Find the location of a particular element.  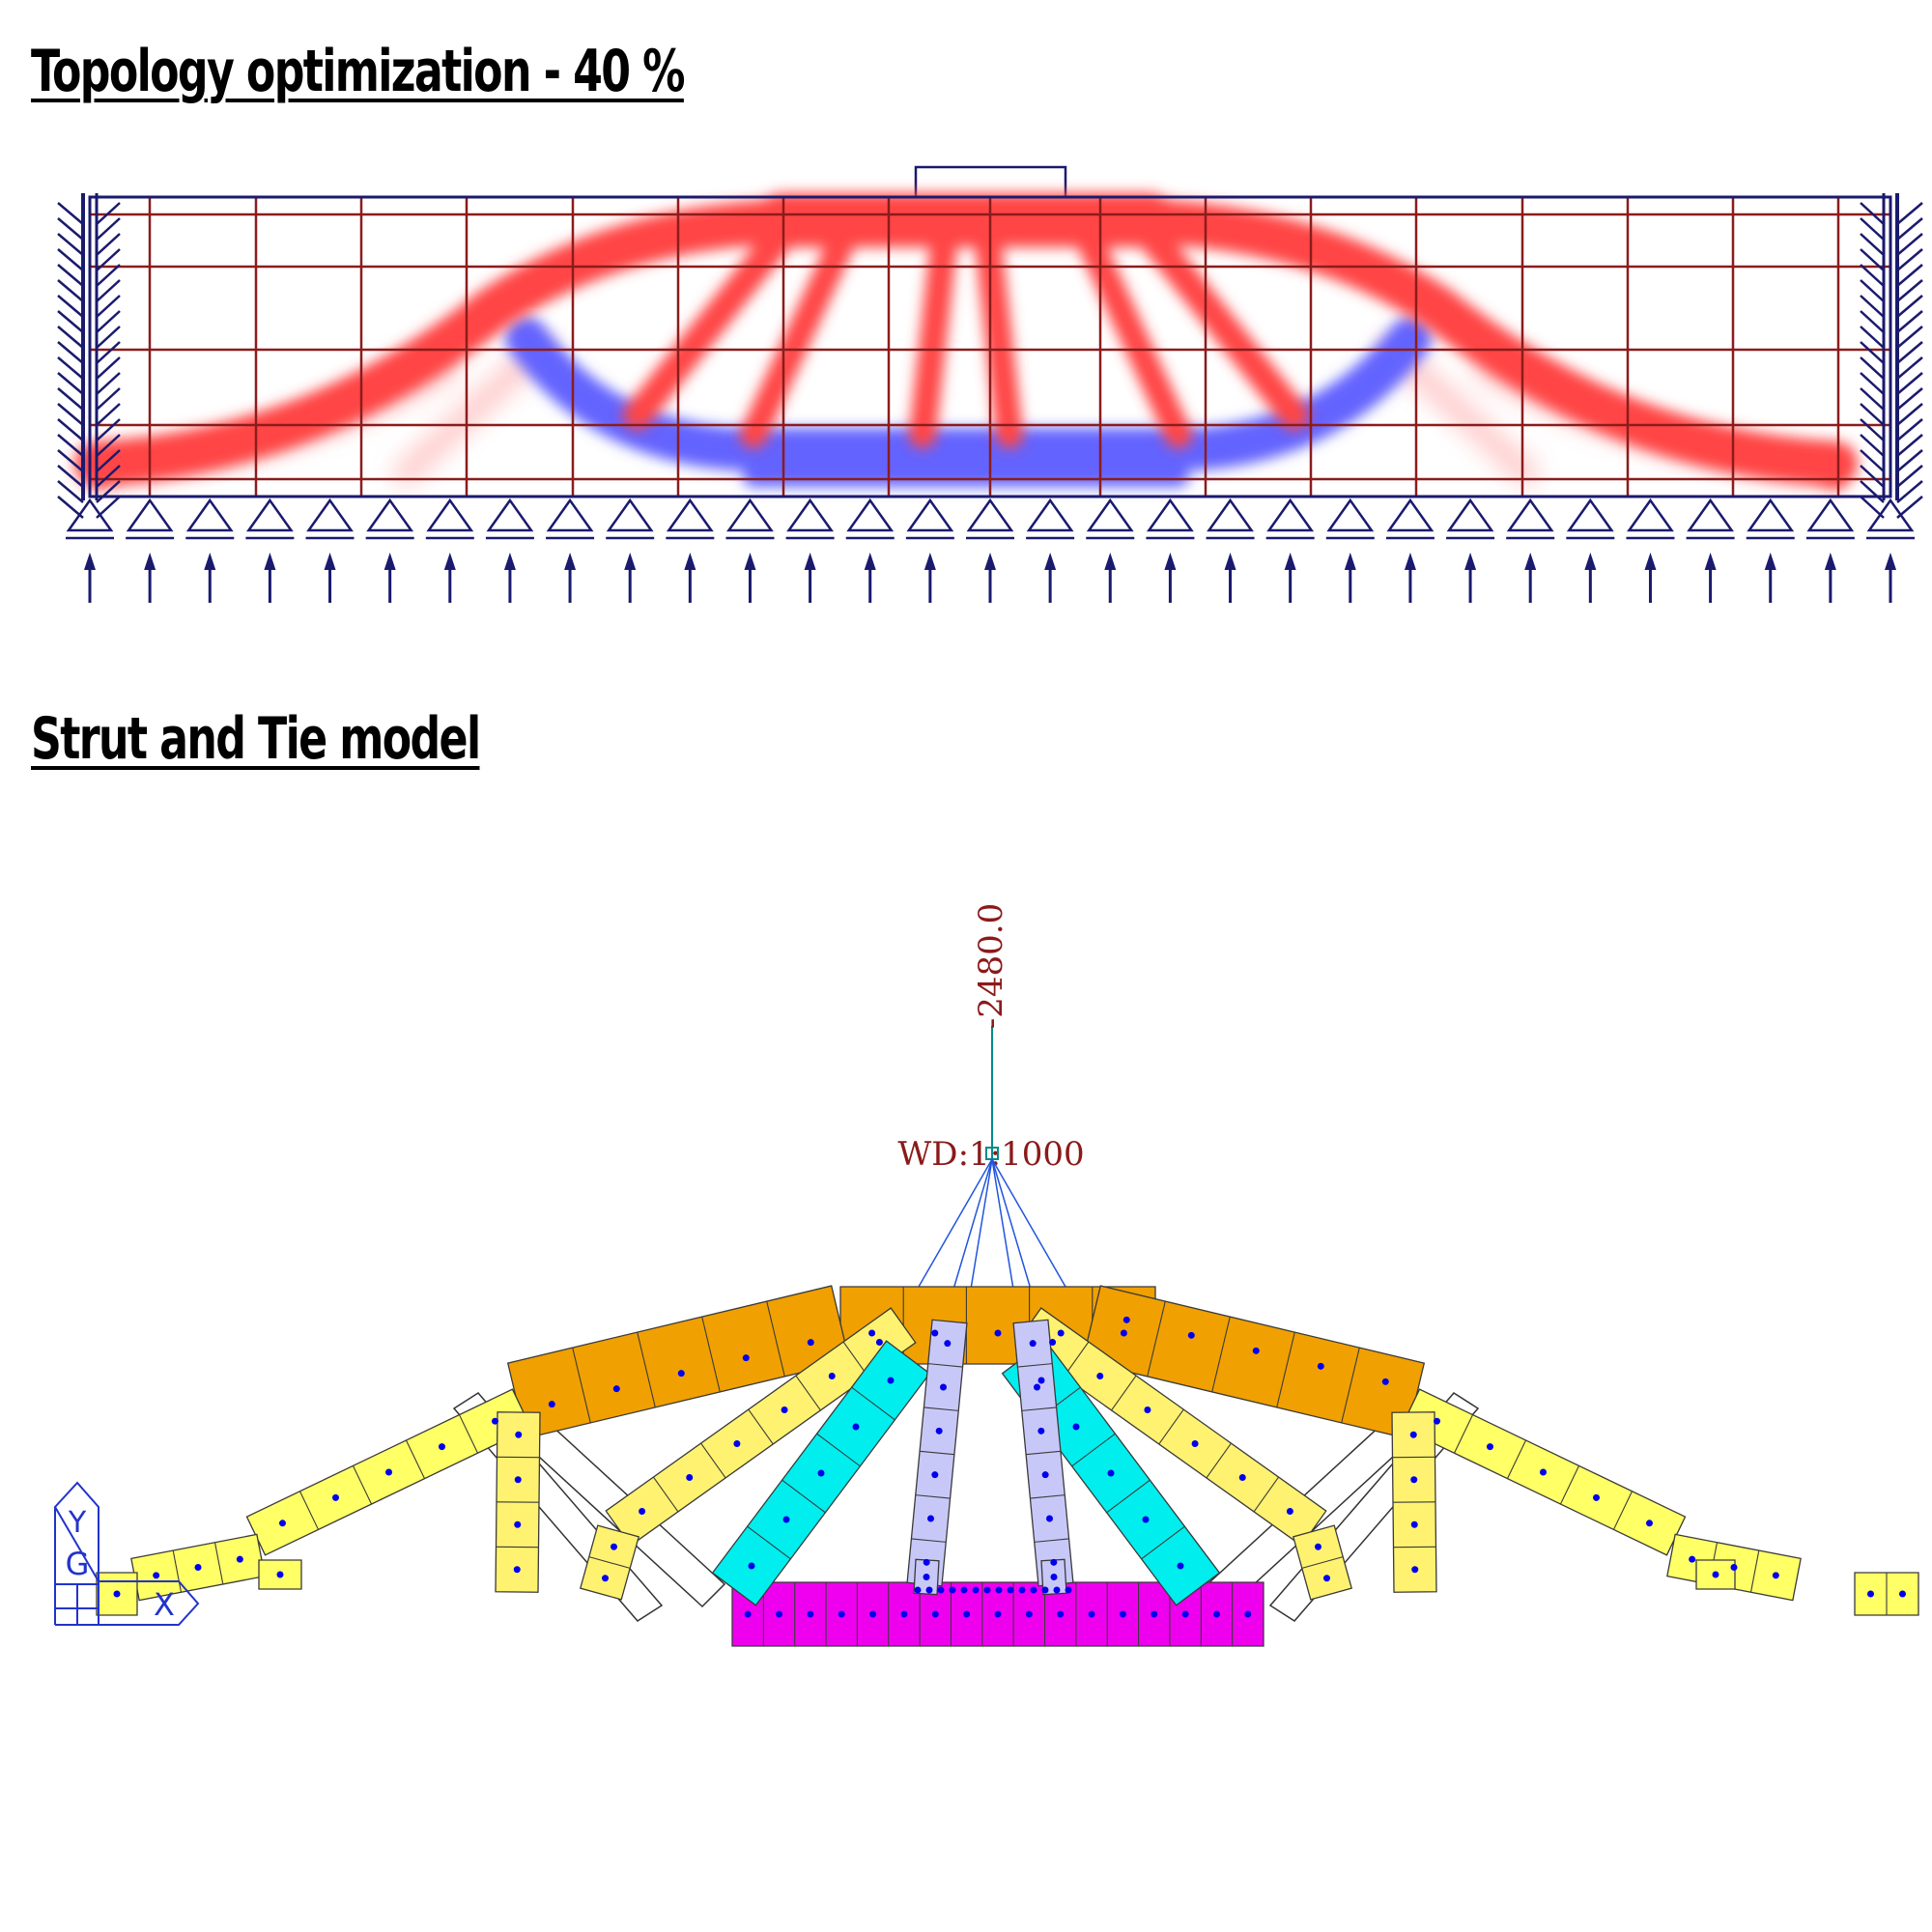

right-cyan-strut is located at coordinates (1111, 1473).